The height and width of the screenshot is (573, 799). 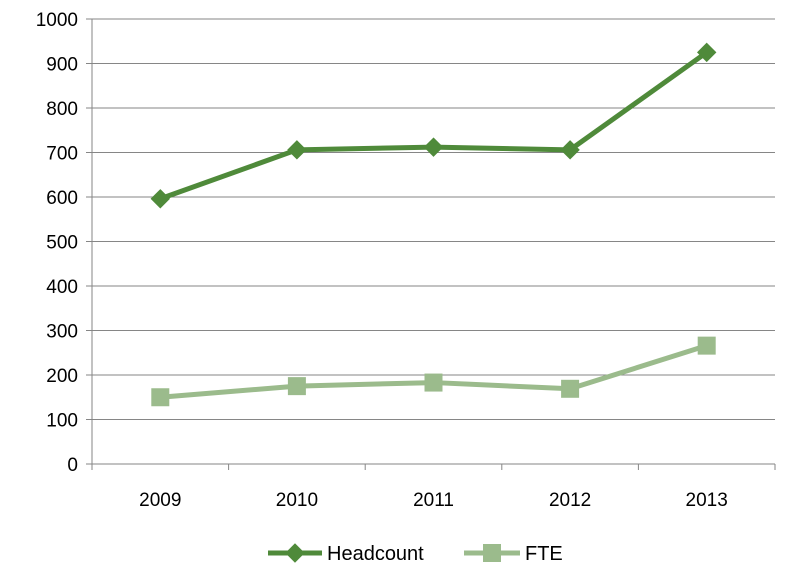 I want to click on x-tick-label: 2012, so click(x=570, y=500).